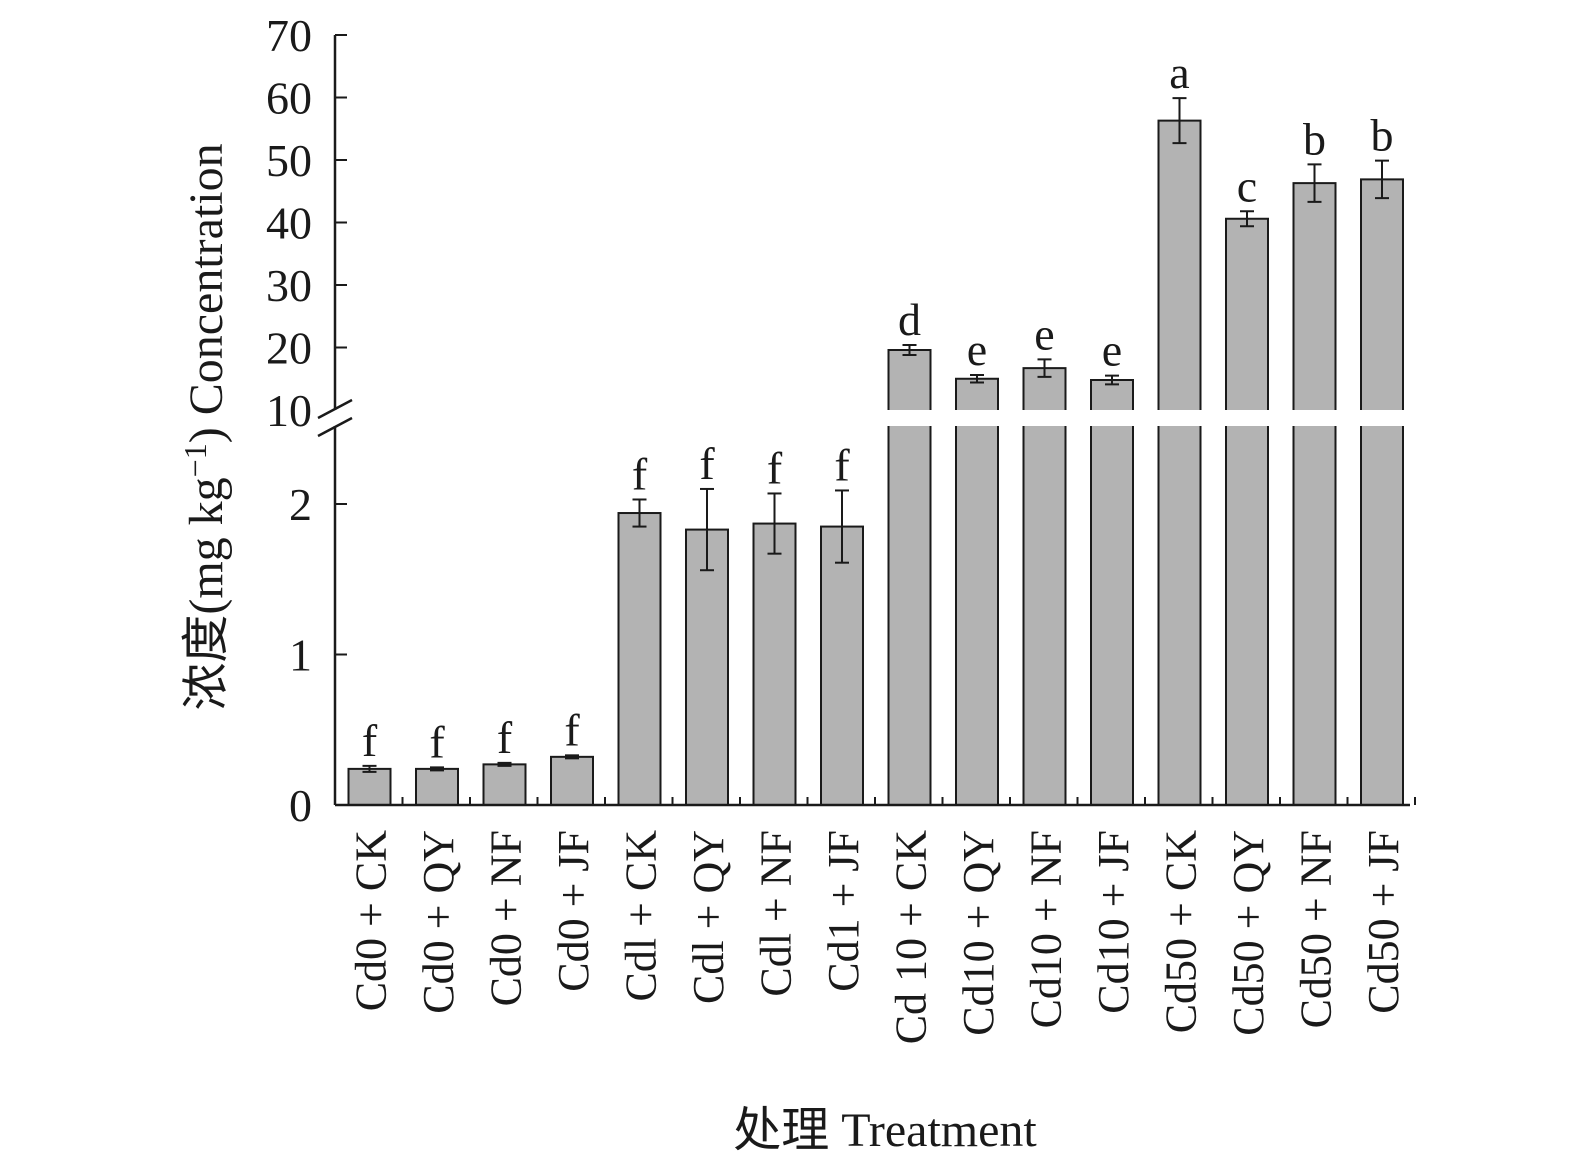  I want to click on axis-break-mark-lower, so click(335, 427).